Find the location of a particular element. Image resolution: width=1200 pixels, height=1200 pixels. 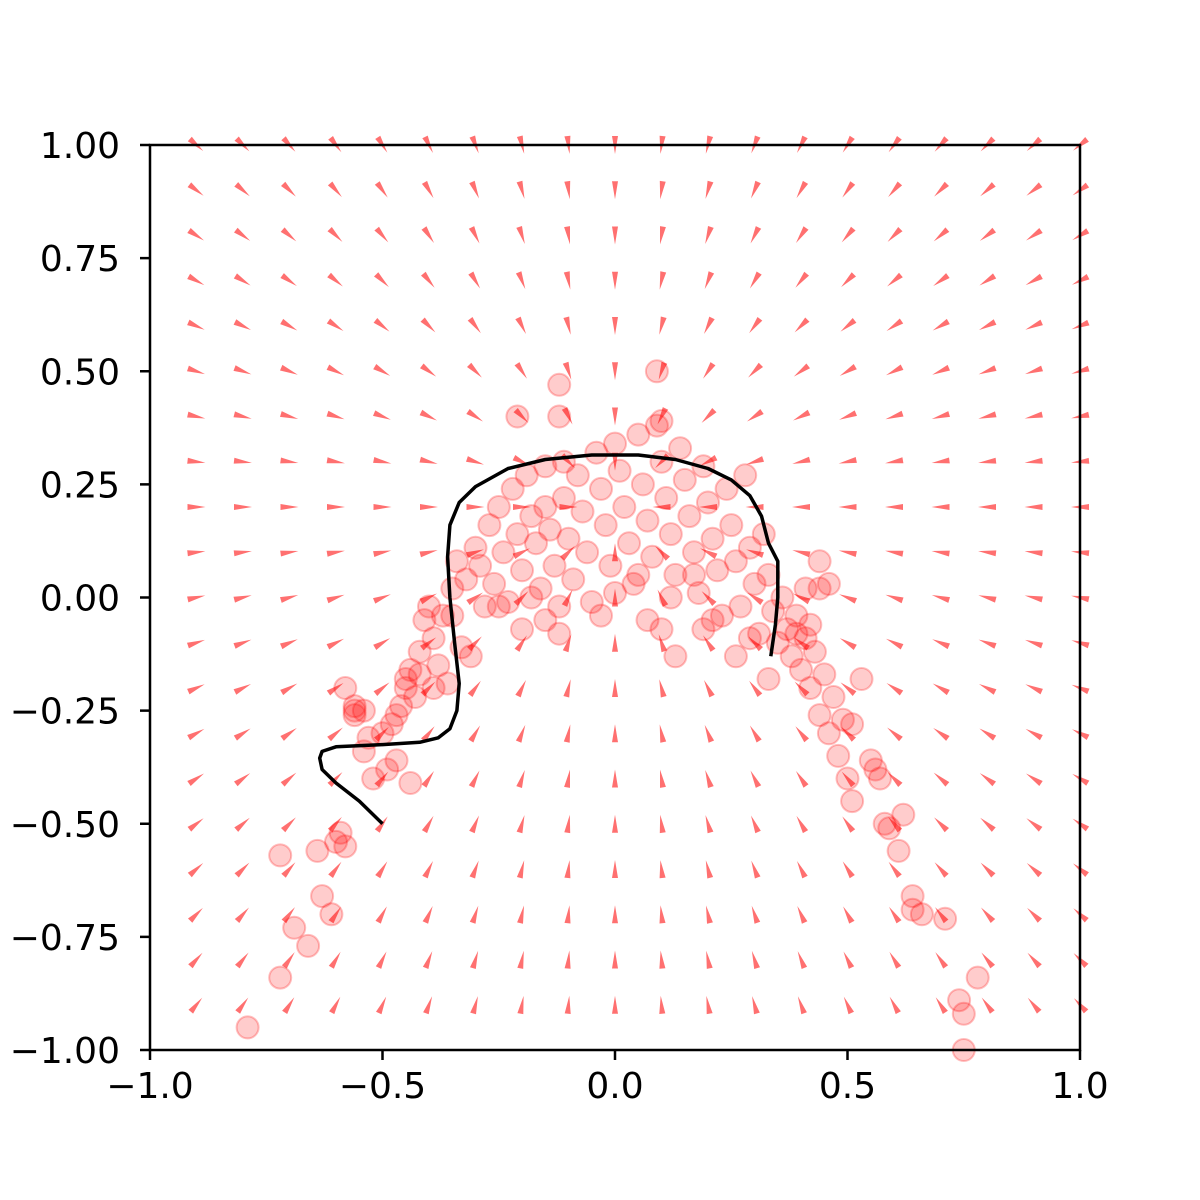

x-tick-label: −1.0 is located at coordinates (149, 1086).